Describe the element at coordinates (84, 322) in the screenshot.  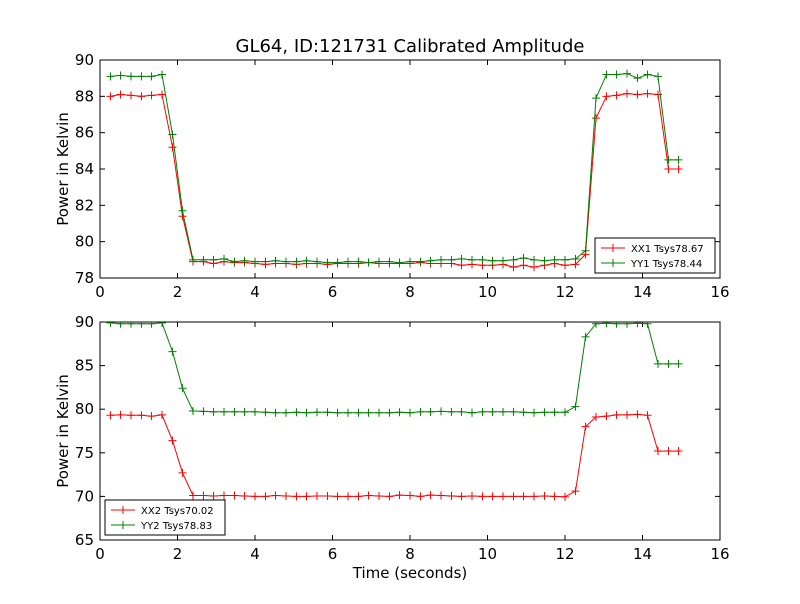
I see `y-tick-label: 90` at that location.